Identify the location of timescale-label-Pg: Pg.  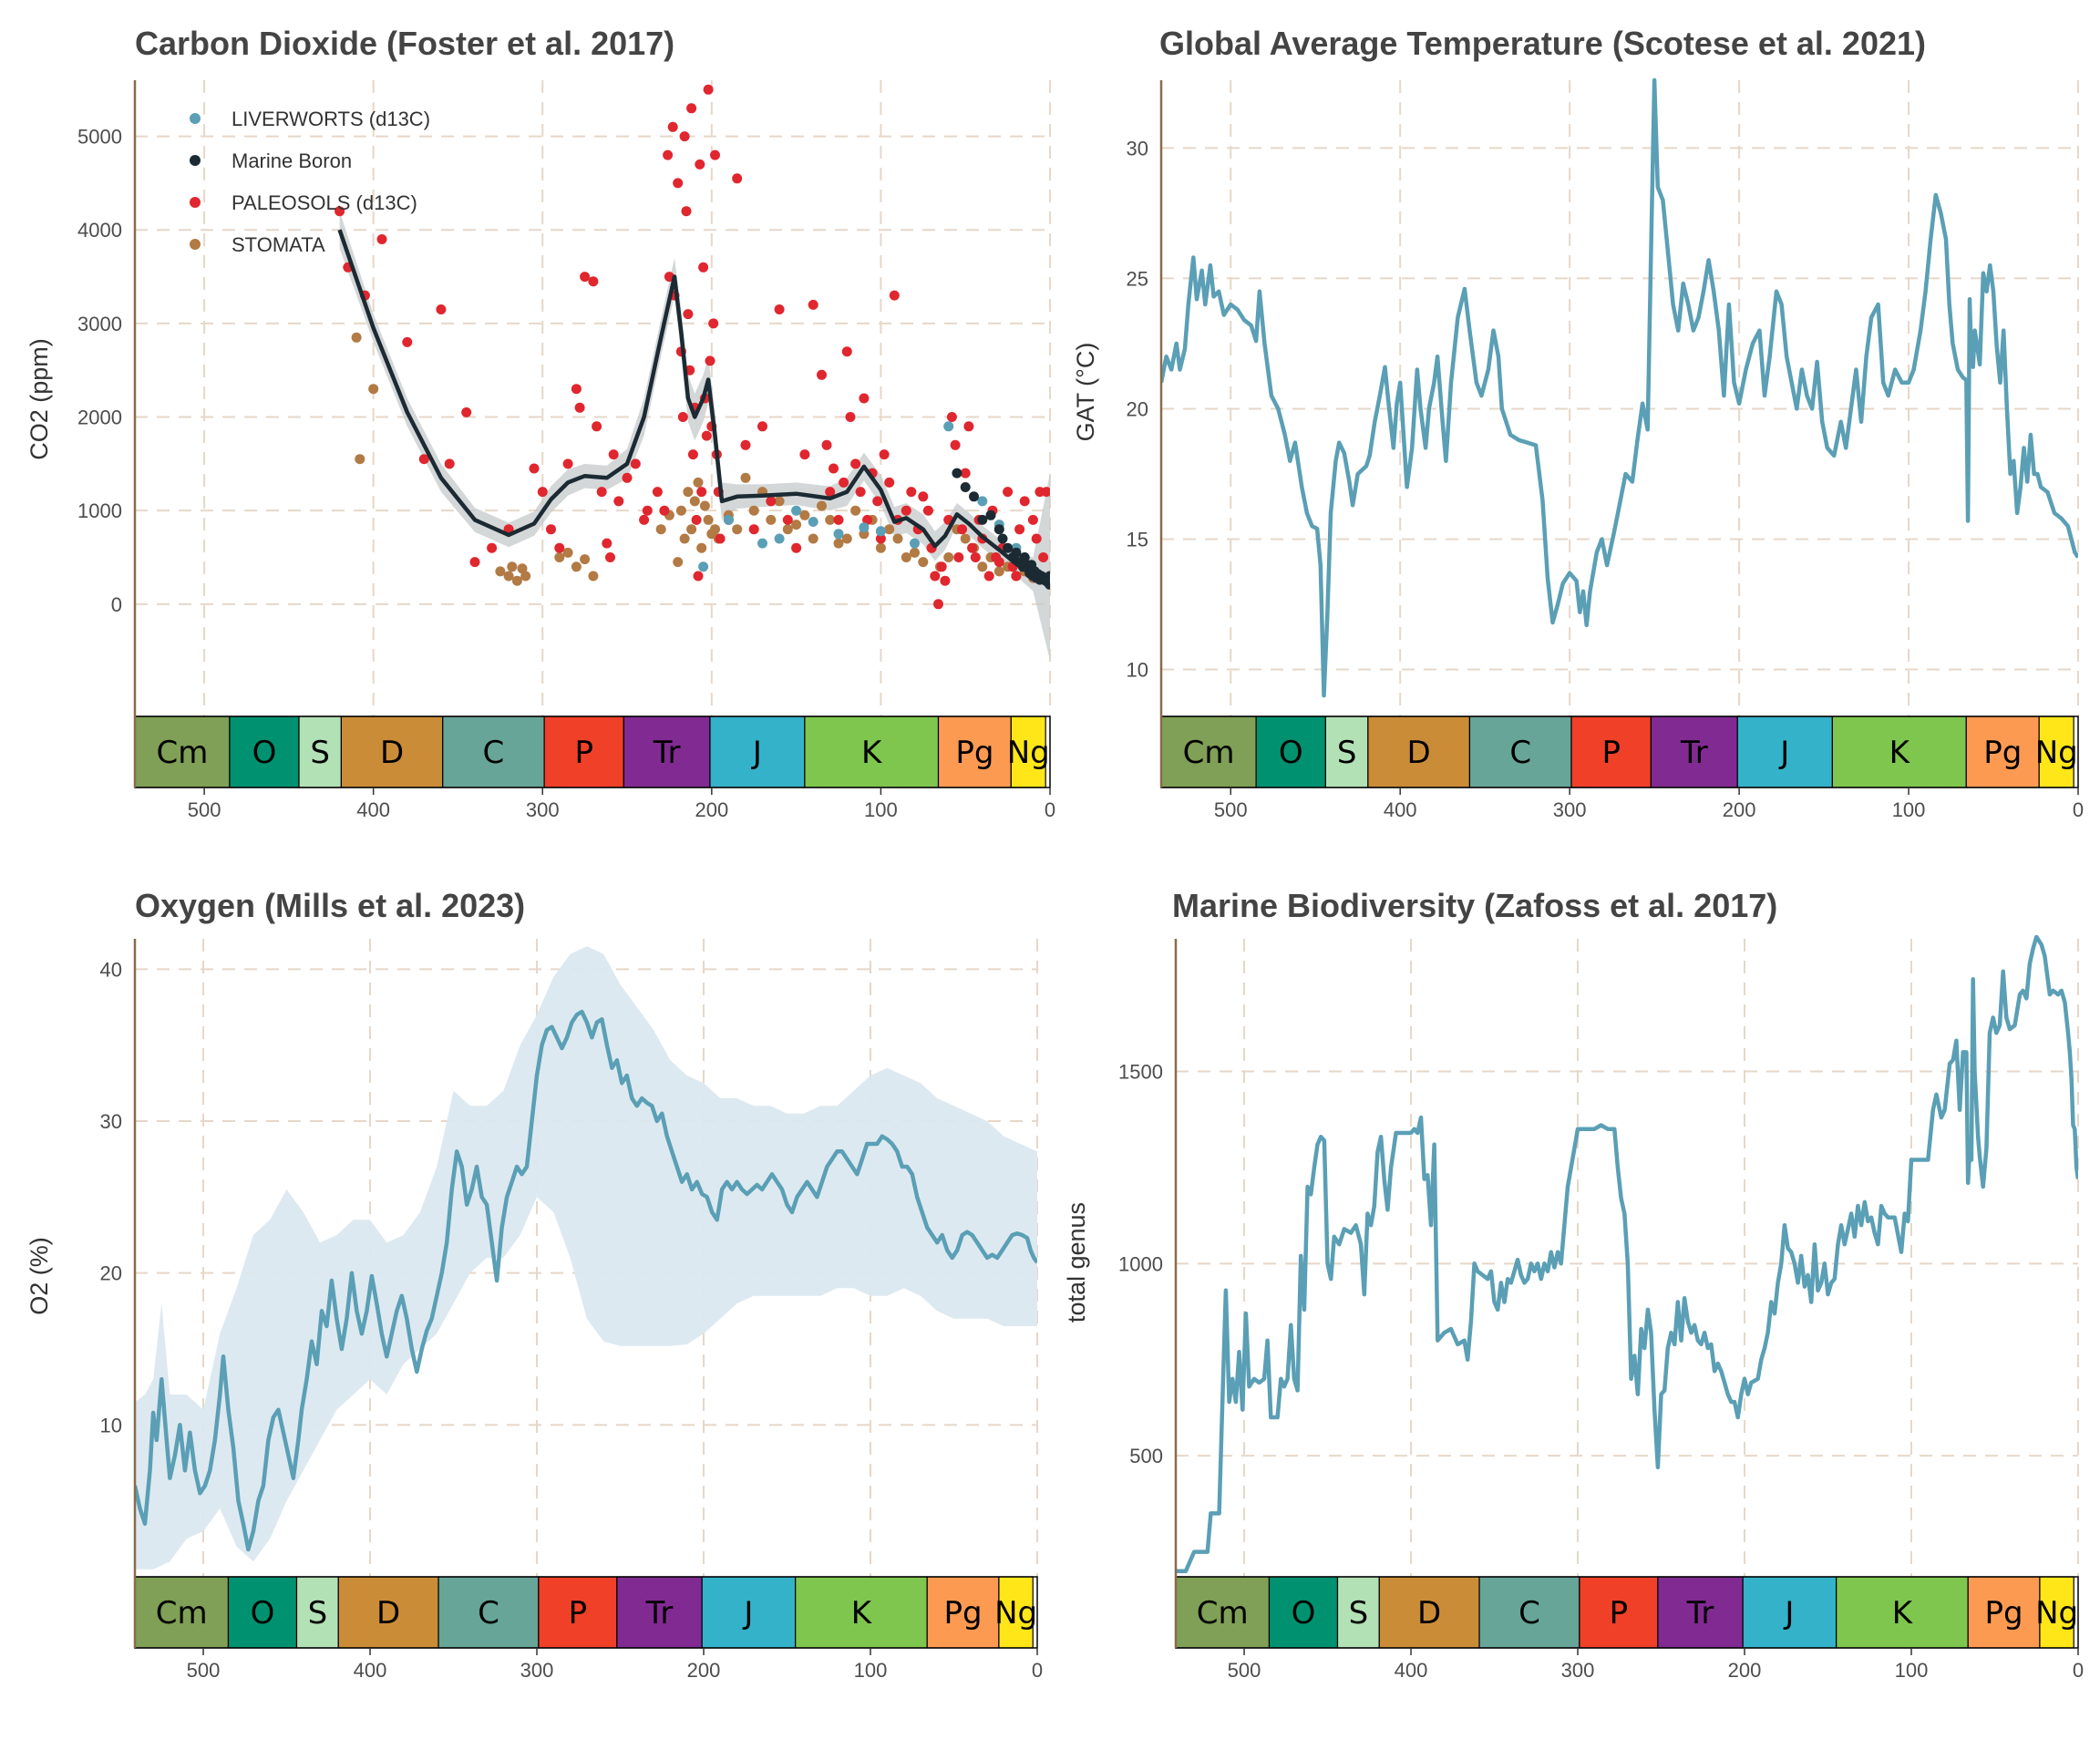
(2004, 1613).